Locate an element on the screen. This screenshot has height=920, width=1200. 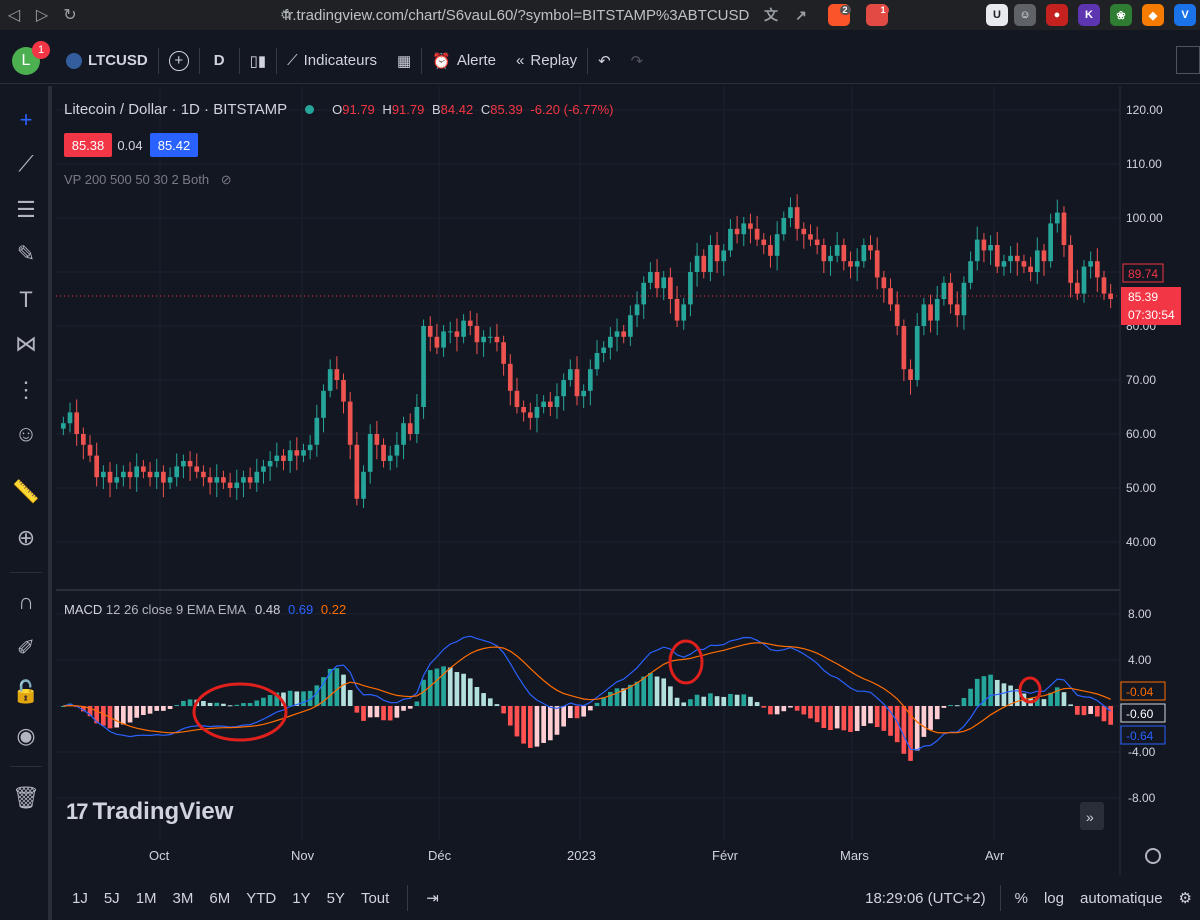
ext-red-icon: ● is located at coordinates (1057, 15).